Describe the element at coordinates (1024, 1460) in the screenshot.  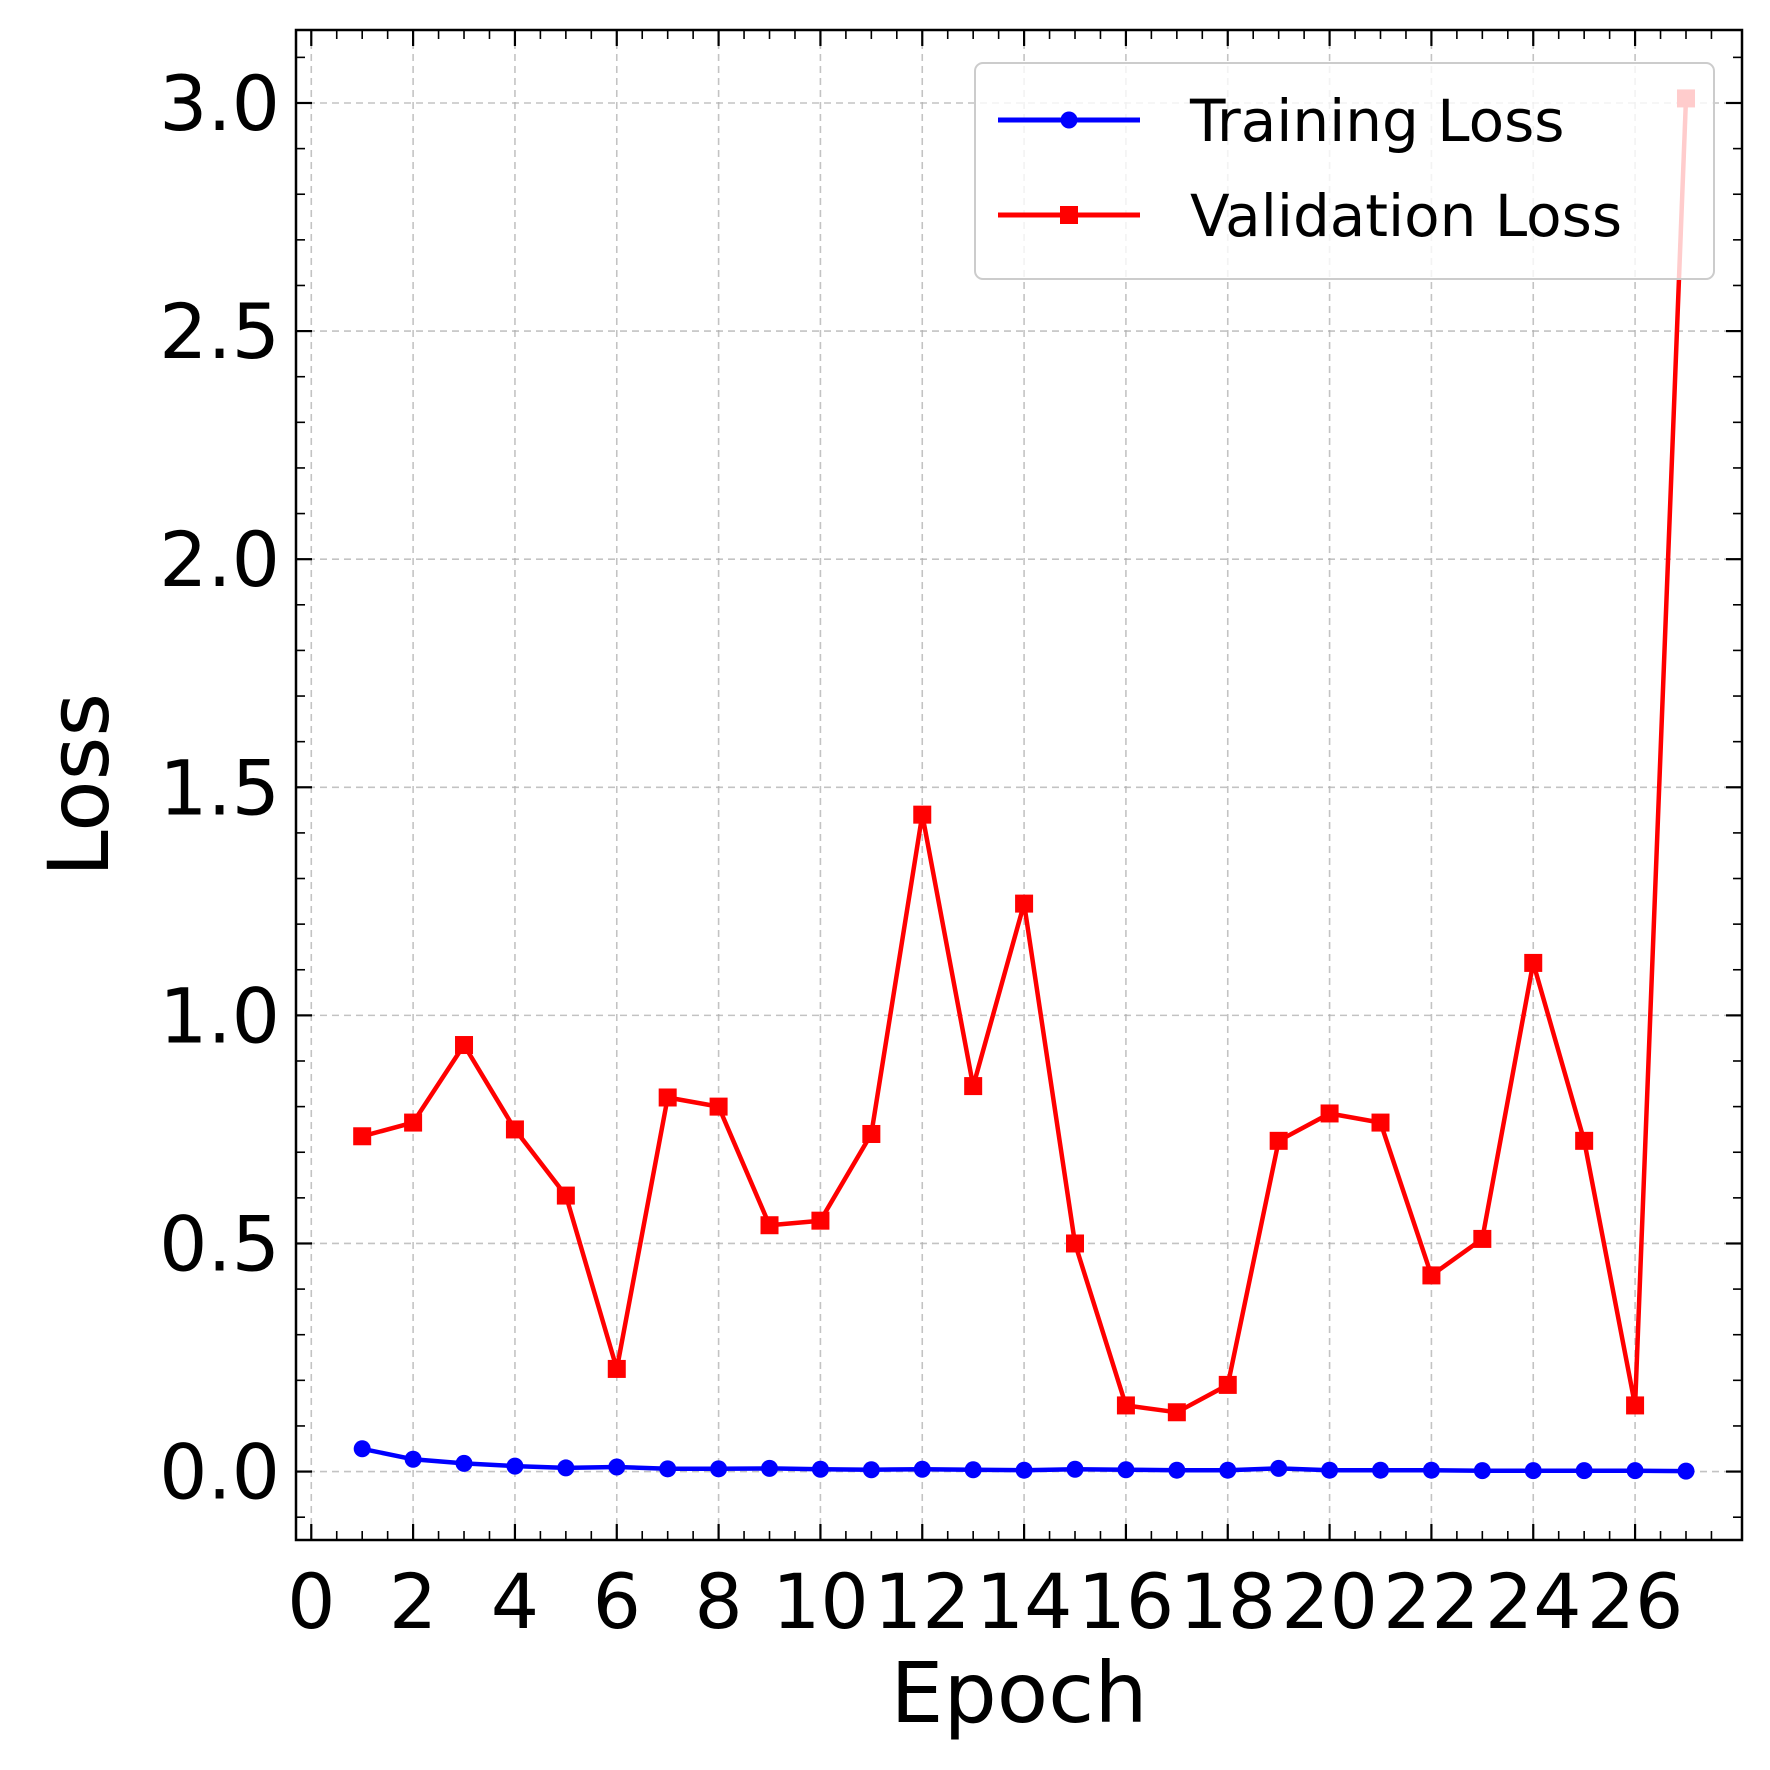
I see `series-training-loss` at that location.